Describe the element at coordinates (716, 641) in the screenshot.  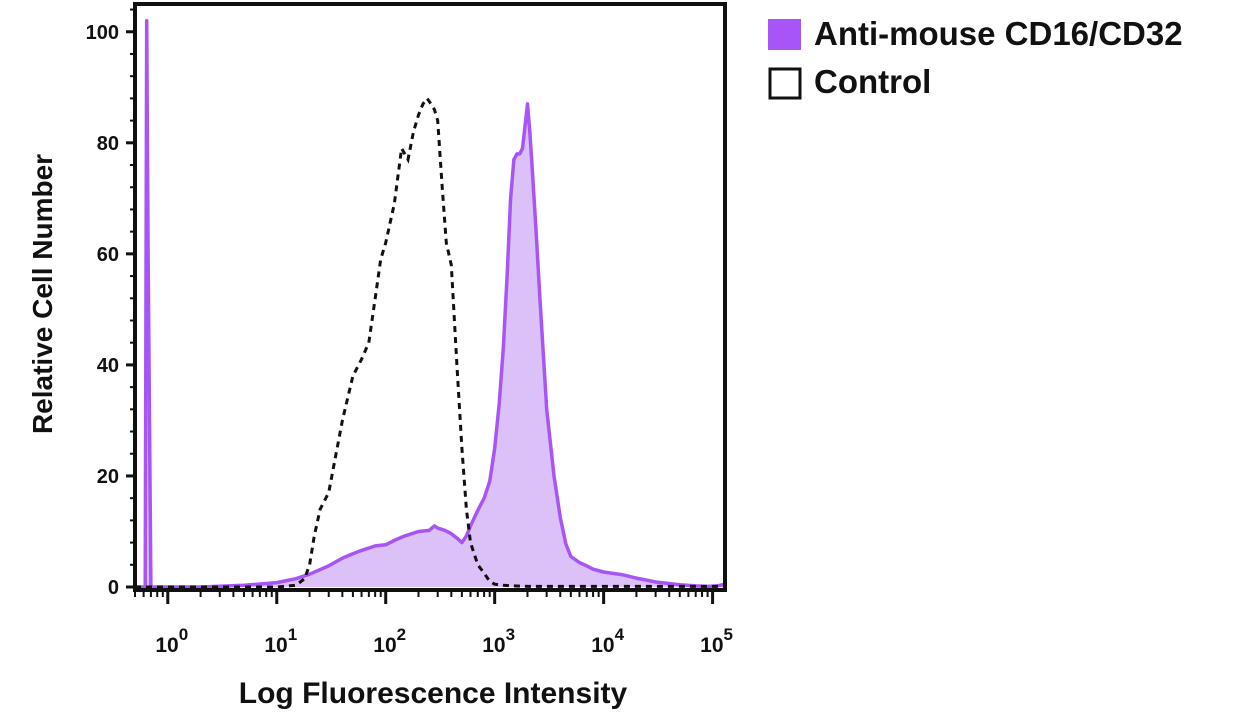
I see `x-tick-label: 10⁵` at that location.